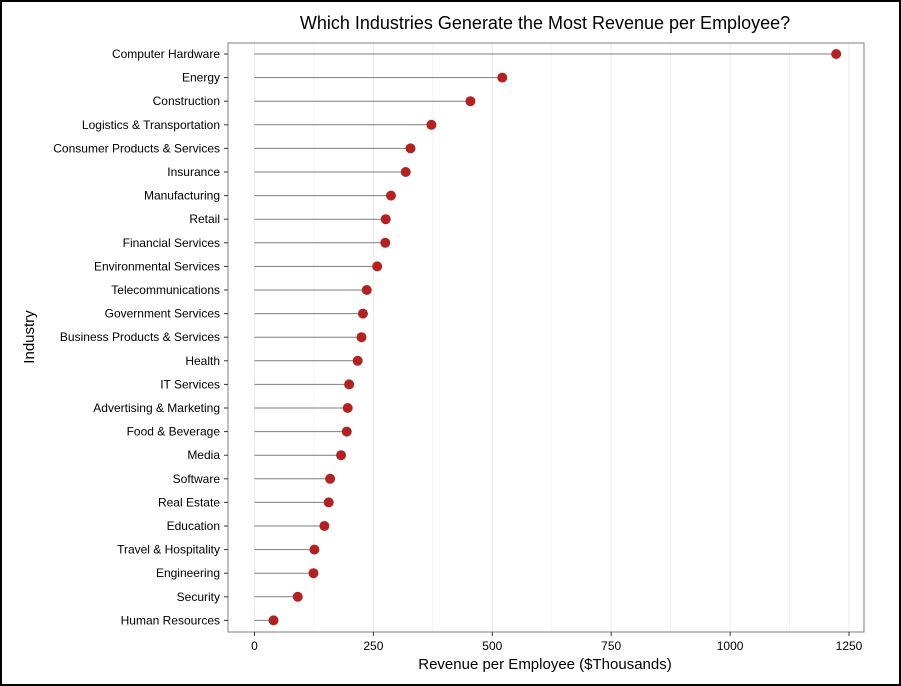 The image size is (901, 686). I want to click on y-tick-label: Manufacturing, so click(182, 196).